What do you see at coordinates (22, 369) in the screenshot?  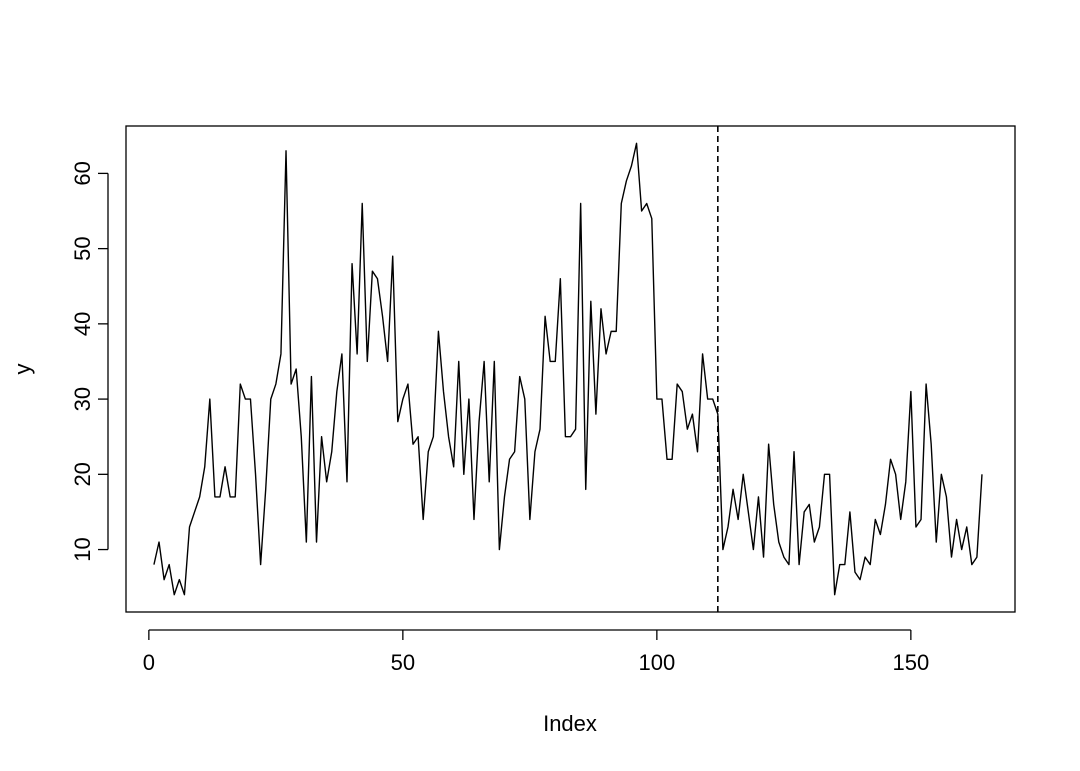 I see `y-axis-title: y` at bounding box center [22, 369].